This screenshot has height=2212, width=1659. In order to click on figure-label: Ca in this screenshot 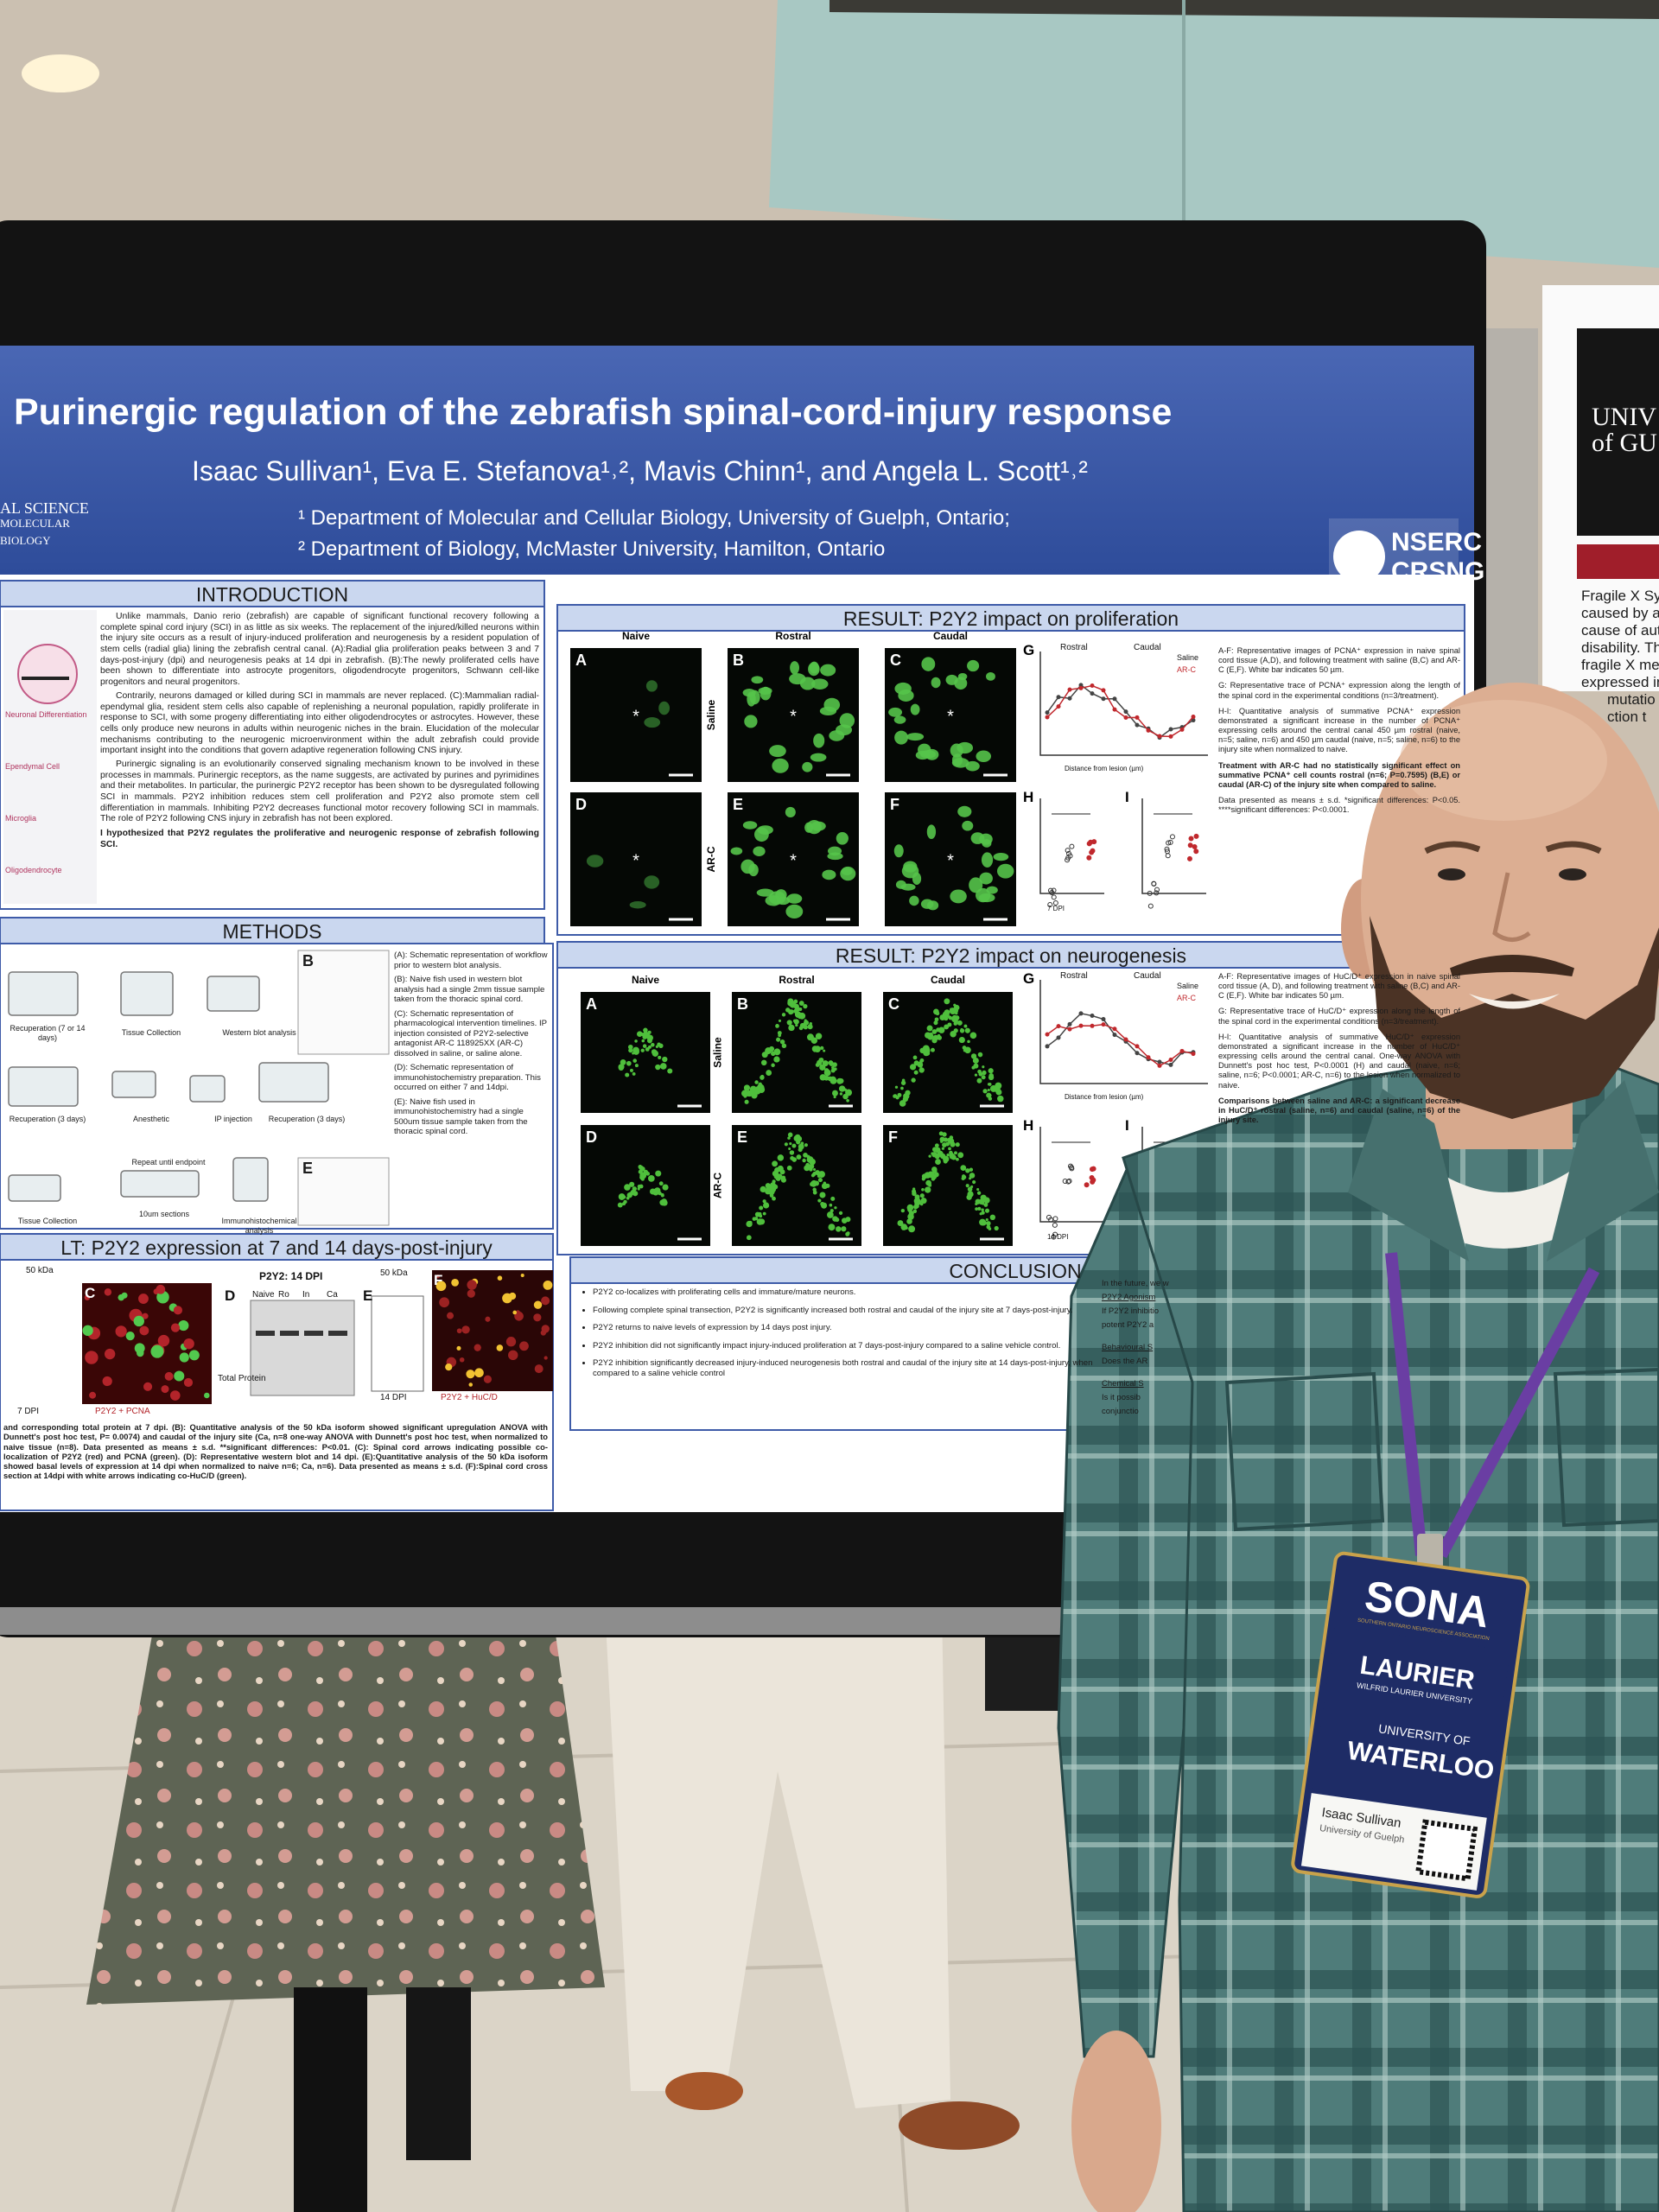, I will do `click(332, 1295)`.